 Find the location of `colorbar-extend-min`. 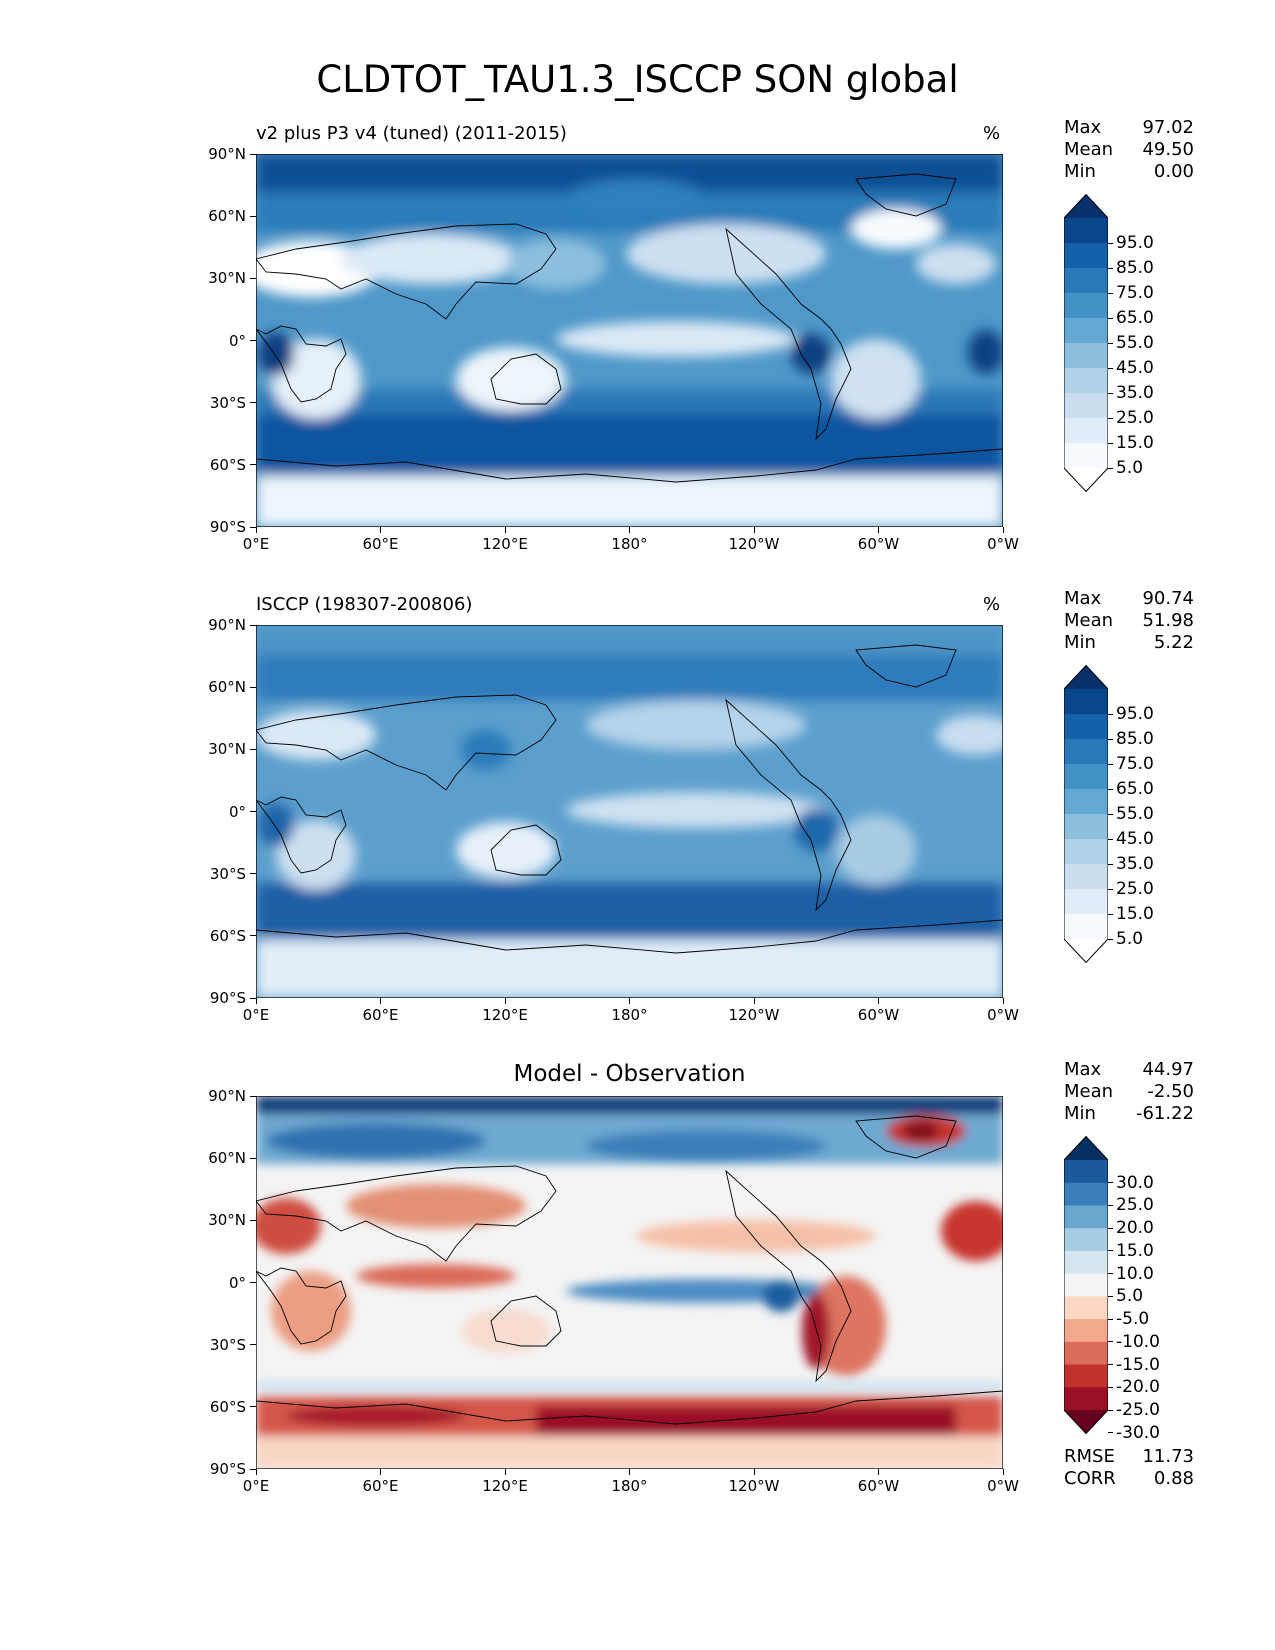

colorbar-extend-min is located at coordinates (1086, 480).